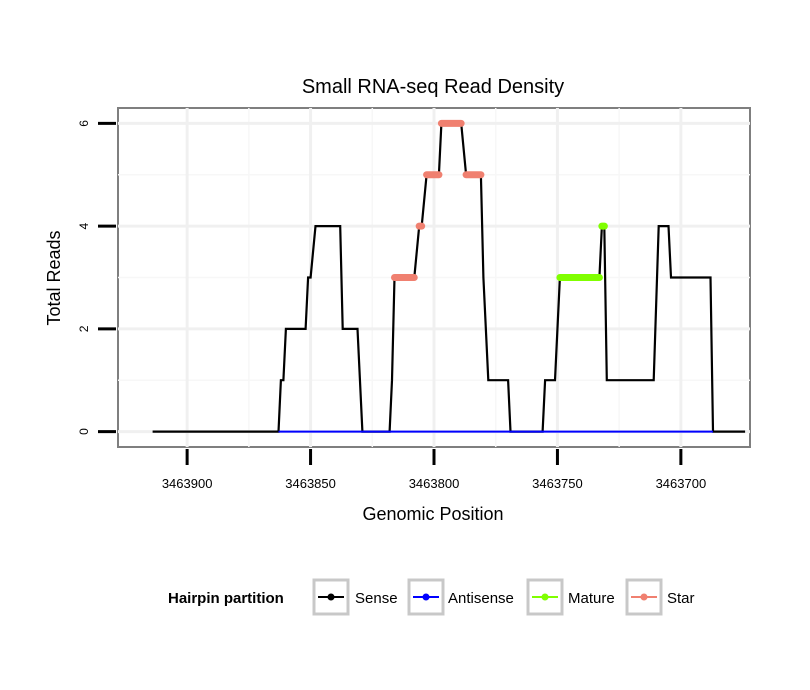  Describe the element at coordinates (84, 123) in the screenshot. I see `y-tick-label: 6` at that location.